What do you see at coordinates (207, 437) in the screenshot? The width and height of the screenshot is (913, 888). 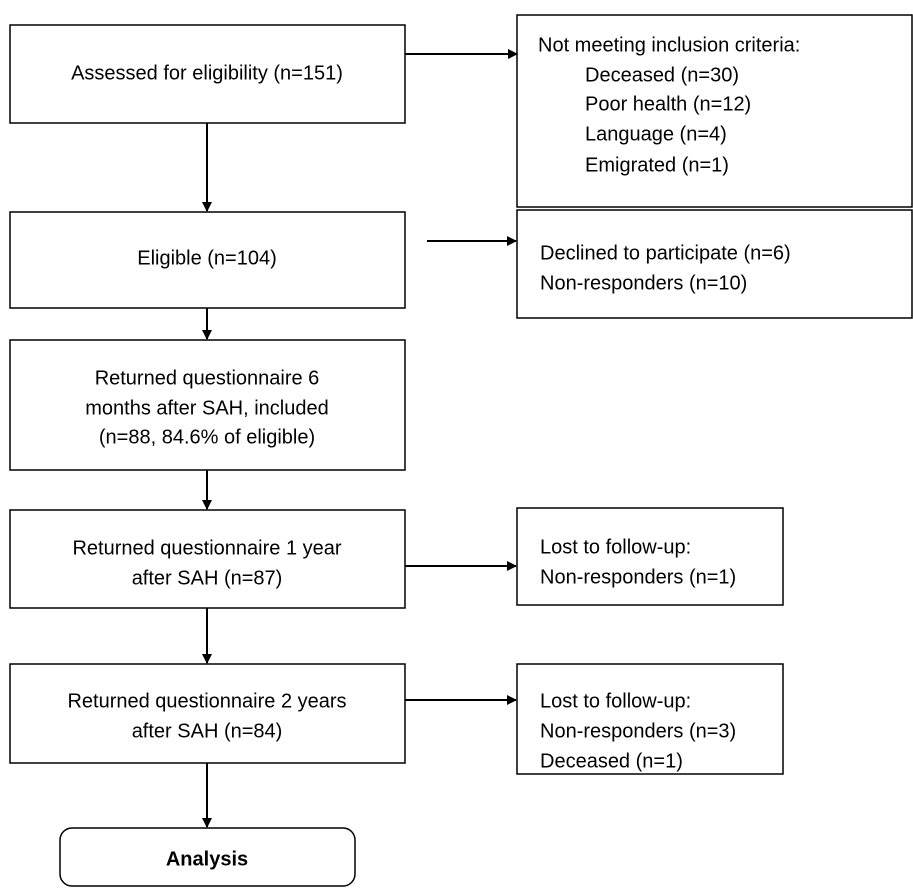 I see `box-text: (n=88, 84.6% of eligible)` at bounding box center [207, 437].